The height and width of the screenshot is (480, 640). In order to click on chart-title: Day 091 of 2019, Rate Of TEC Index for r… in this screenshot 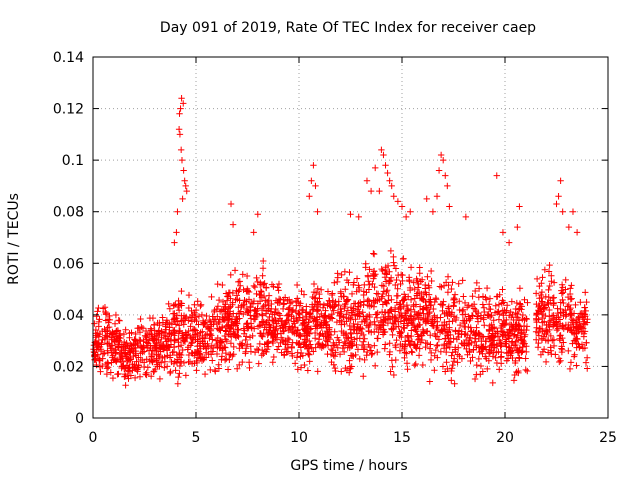, I will do `click(348, 28)`.